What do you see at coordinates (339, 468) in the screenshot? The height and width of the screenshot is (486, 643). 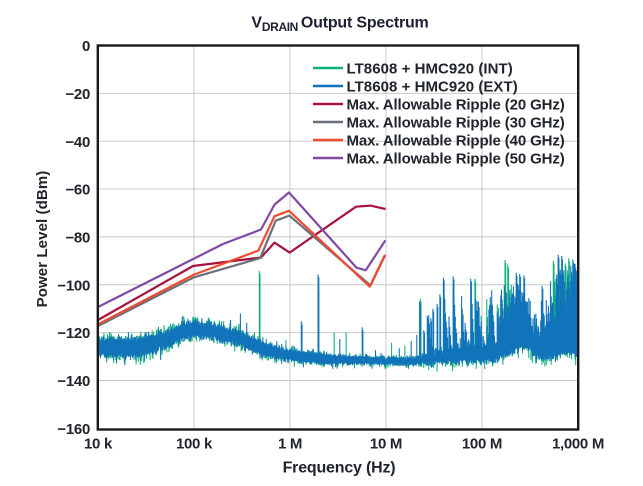 I see `svg-text: Frequency (Hz)` at bounding box center [339, 468].